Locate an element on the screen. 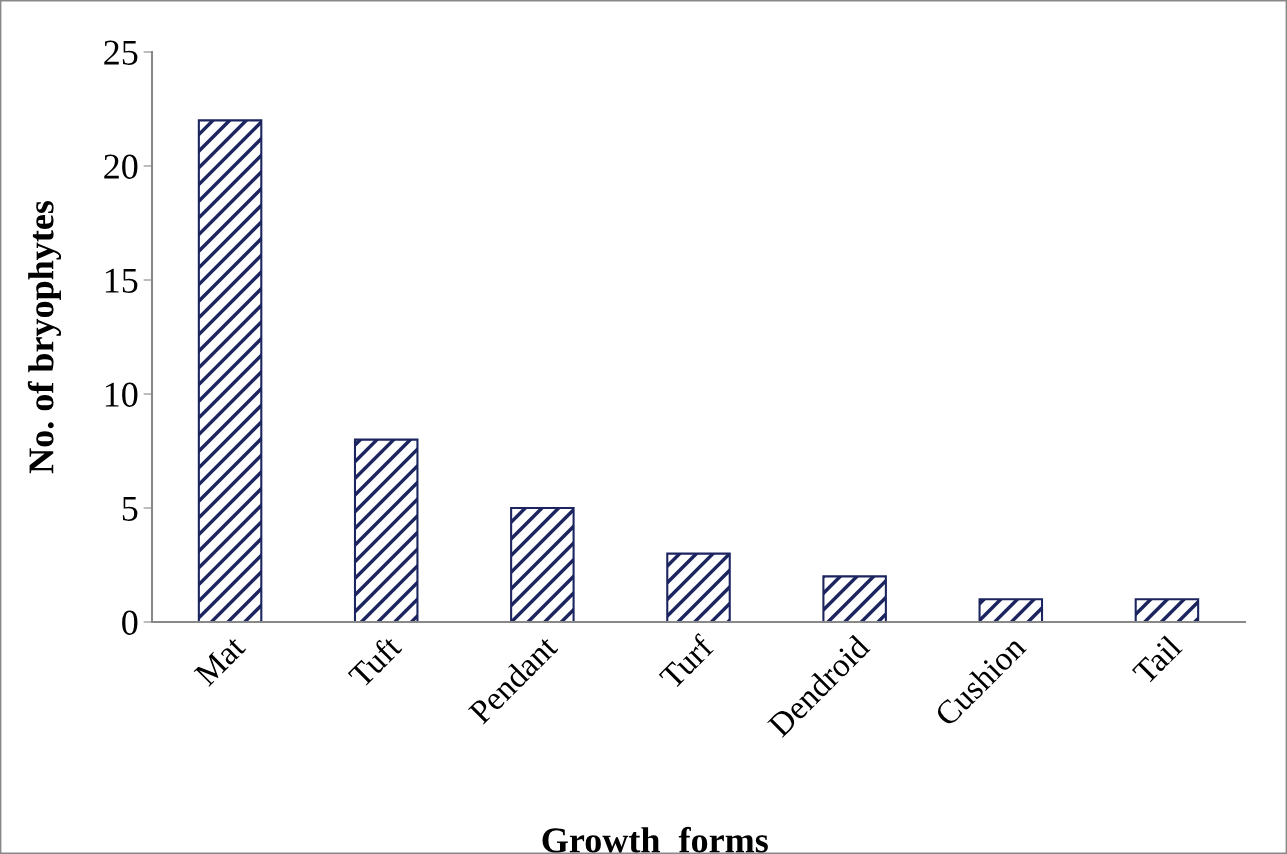 The image size is (1287, 854). y-tick-label: 10 is located at coordinates (121, 394).